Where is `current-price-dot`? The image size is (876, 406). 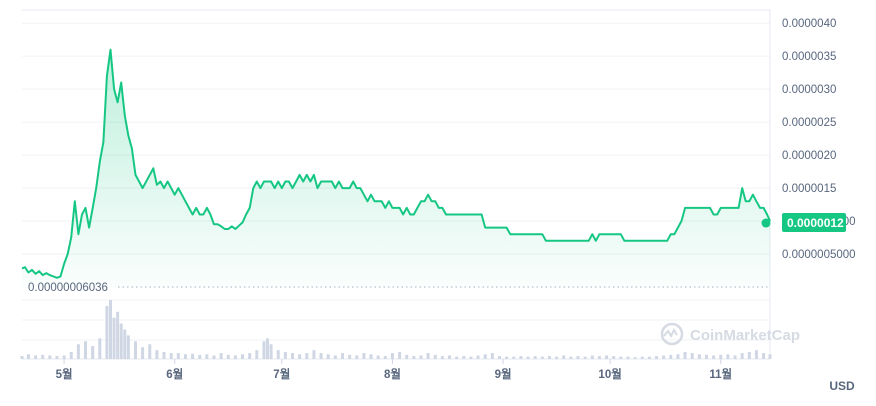 current-price-dot is located at coordinates (766, 223).